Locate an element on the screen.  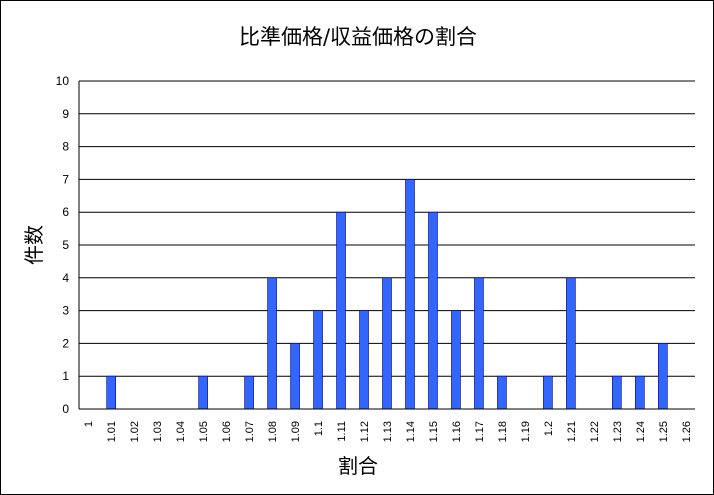
x-tick-label: 1.01 is located at coordinates (112, 431).